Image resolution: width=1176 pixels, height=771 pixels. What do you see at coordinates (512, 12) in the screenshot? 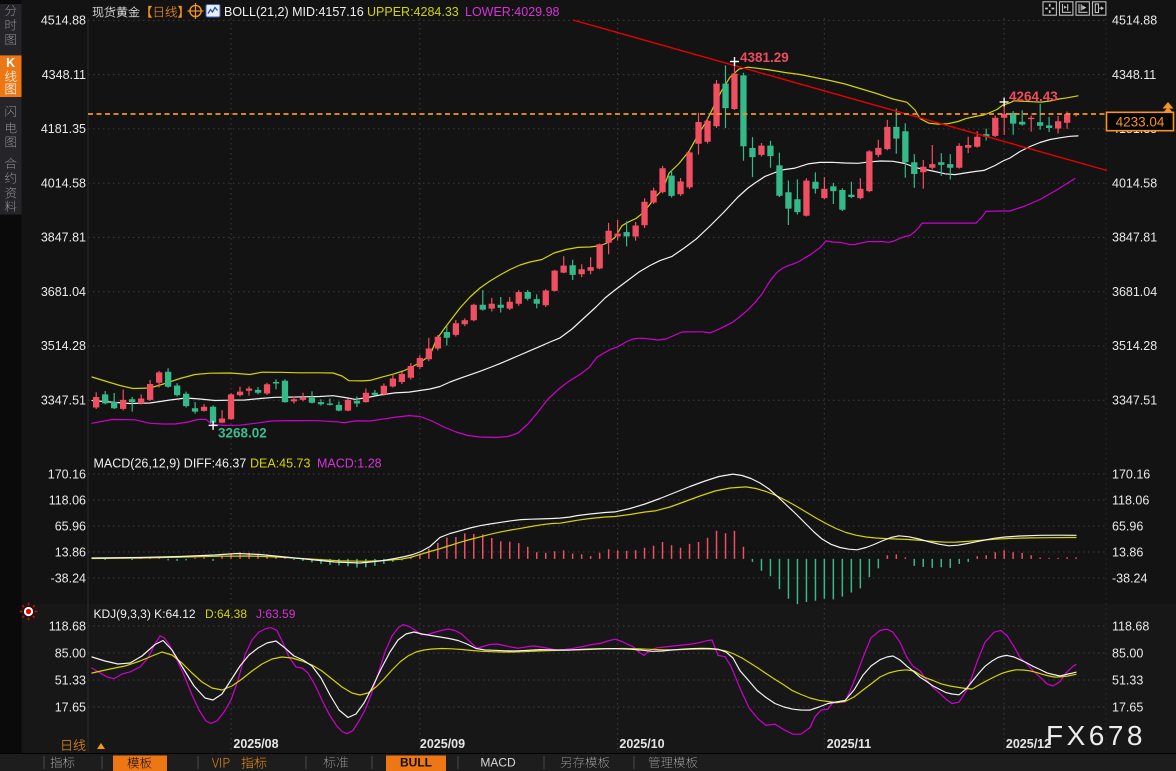
I see `svg-text: LOWER:4029.98` at bounding box center [512, 12].